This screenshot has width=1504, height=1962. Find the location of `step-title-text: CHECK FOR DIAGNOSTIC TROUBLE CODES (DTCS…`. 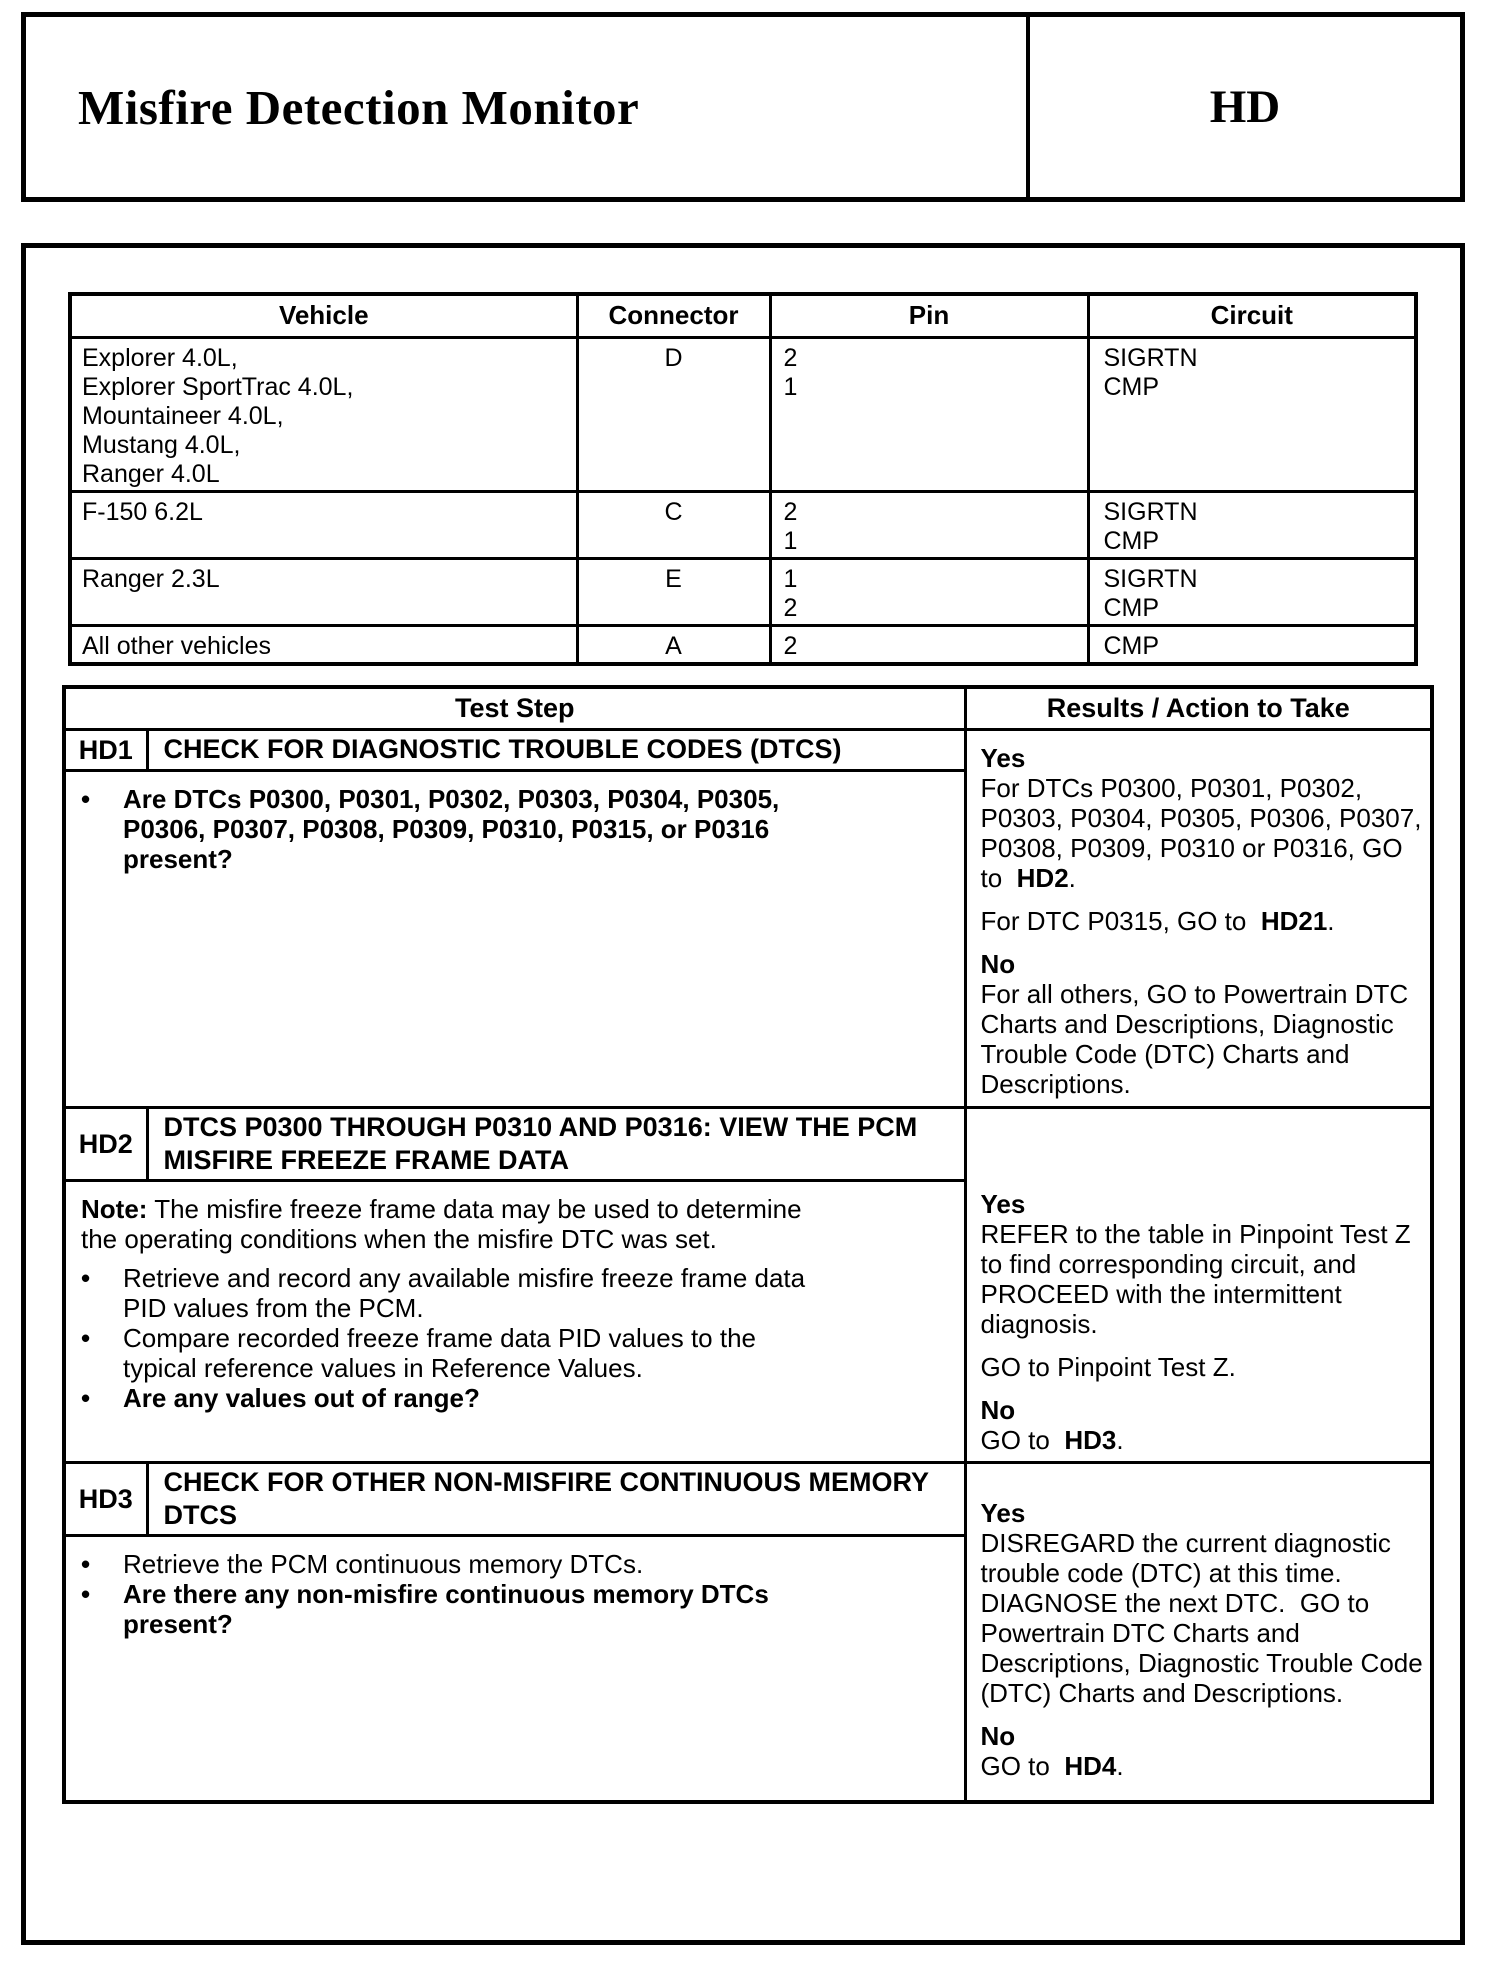

step-title-text: CHECK FOR DIAGNOSTIC TROUBLE CODES (DTCS… is located at coordinates (502, 749).